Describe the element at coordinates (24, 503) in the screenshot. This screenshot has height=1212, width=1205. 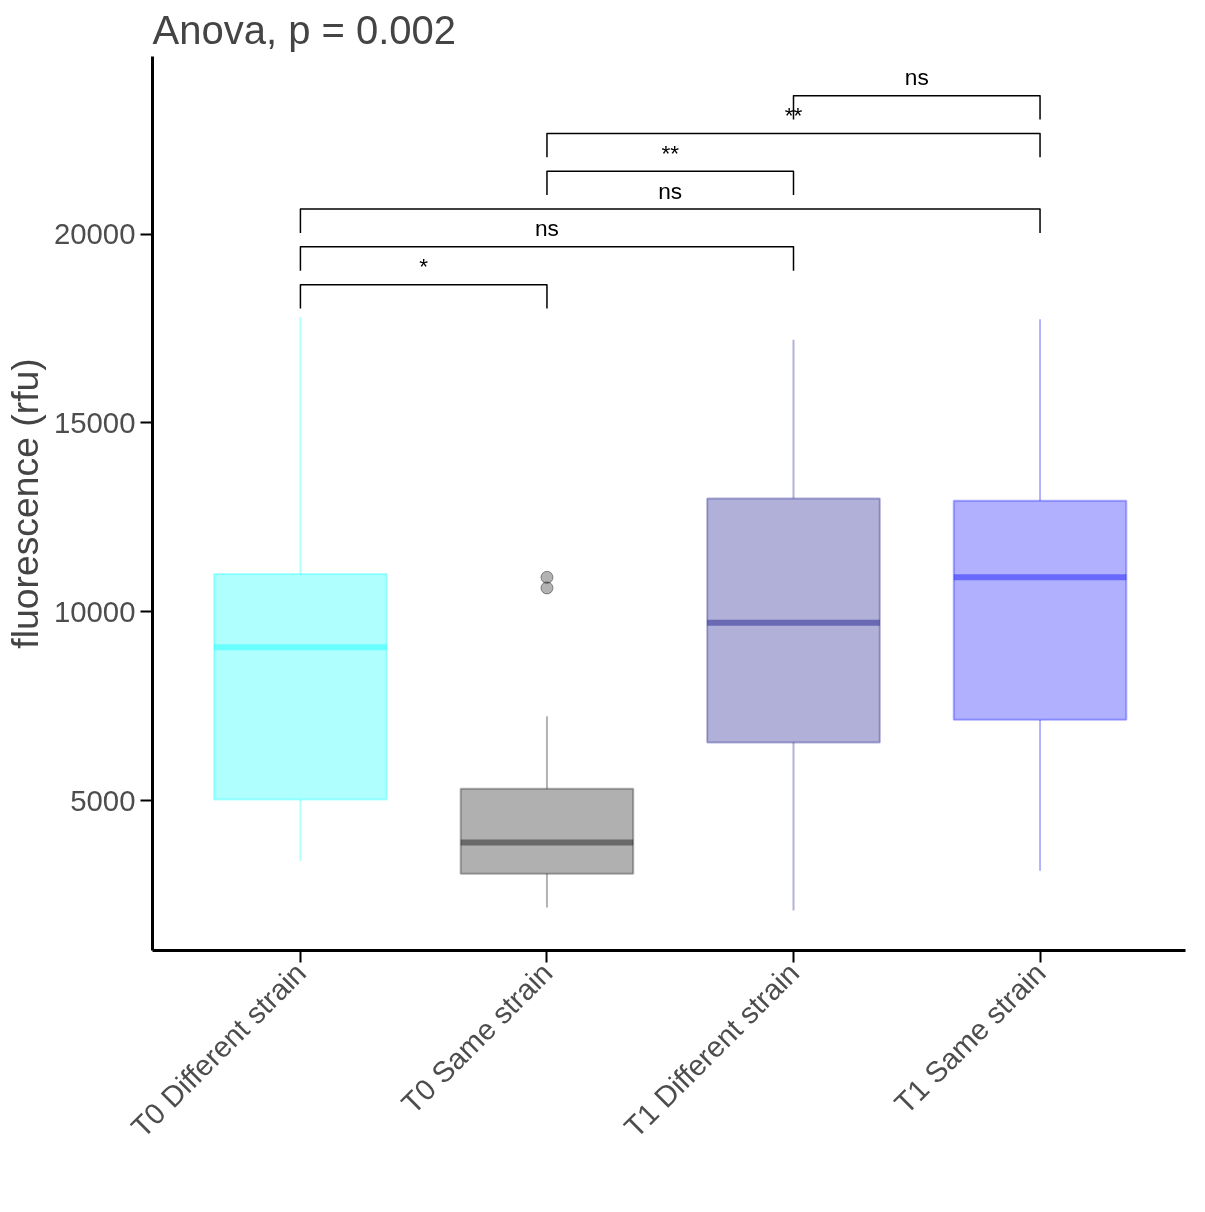
I see `y-axis-title: fluorescence (rfu)` at that location.